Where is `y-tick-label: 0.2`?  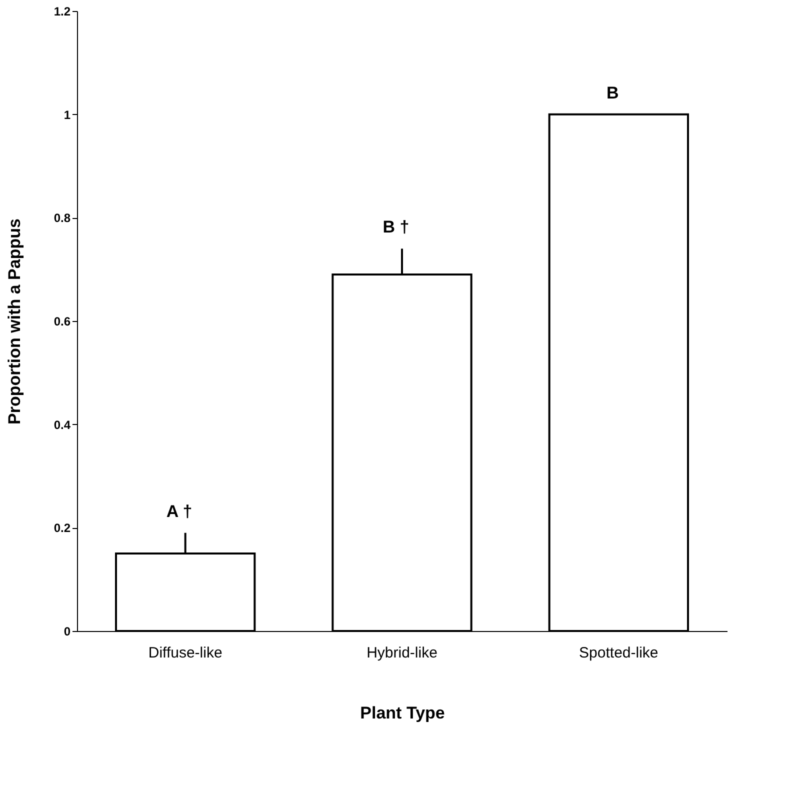 y-tick-label: 0.2 is located at coordinates (62, 528).